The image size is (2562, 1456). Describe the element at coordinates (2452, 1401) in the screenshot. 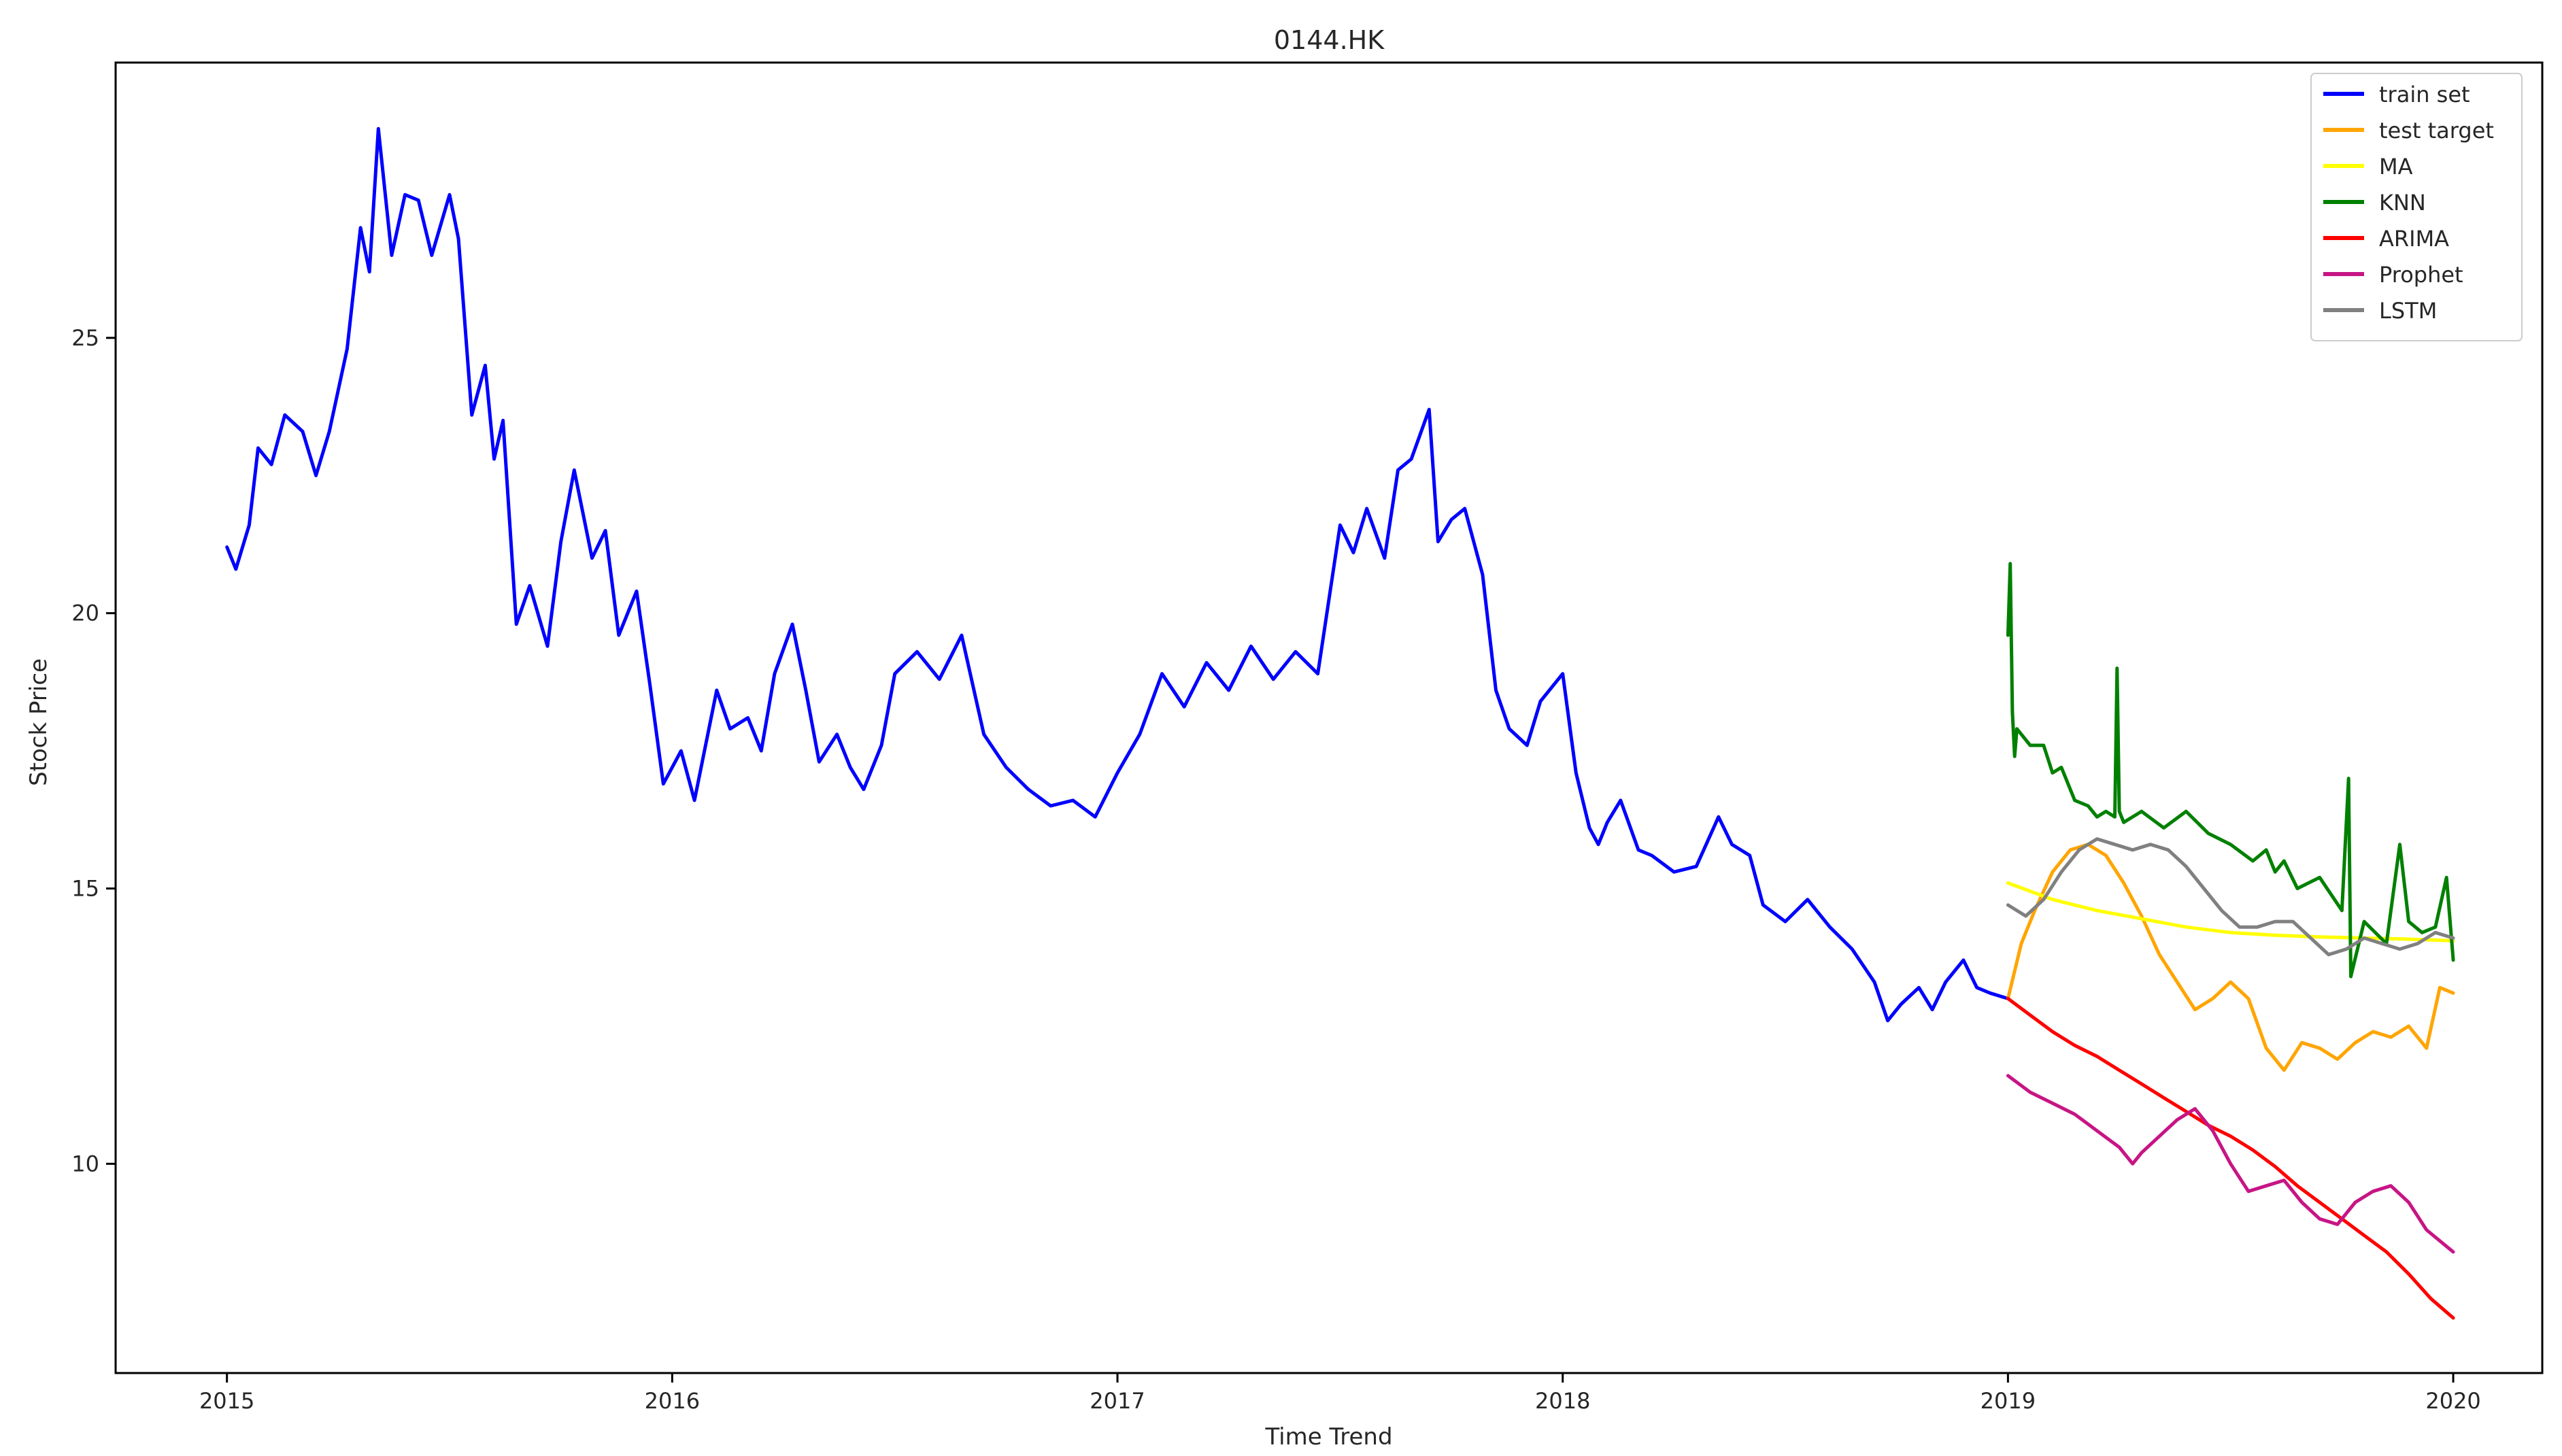

I see `x-tick-label: 2020` at that location.